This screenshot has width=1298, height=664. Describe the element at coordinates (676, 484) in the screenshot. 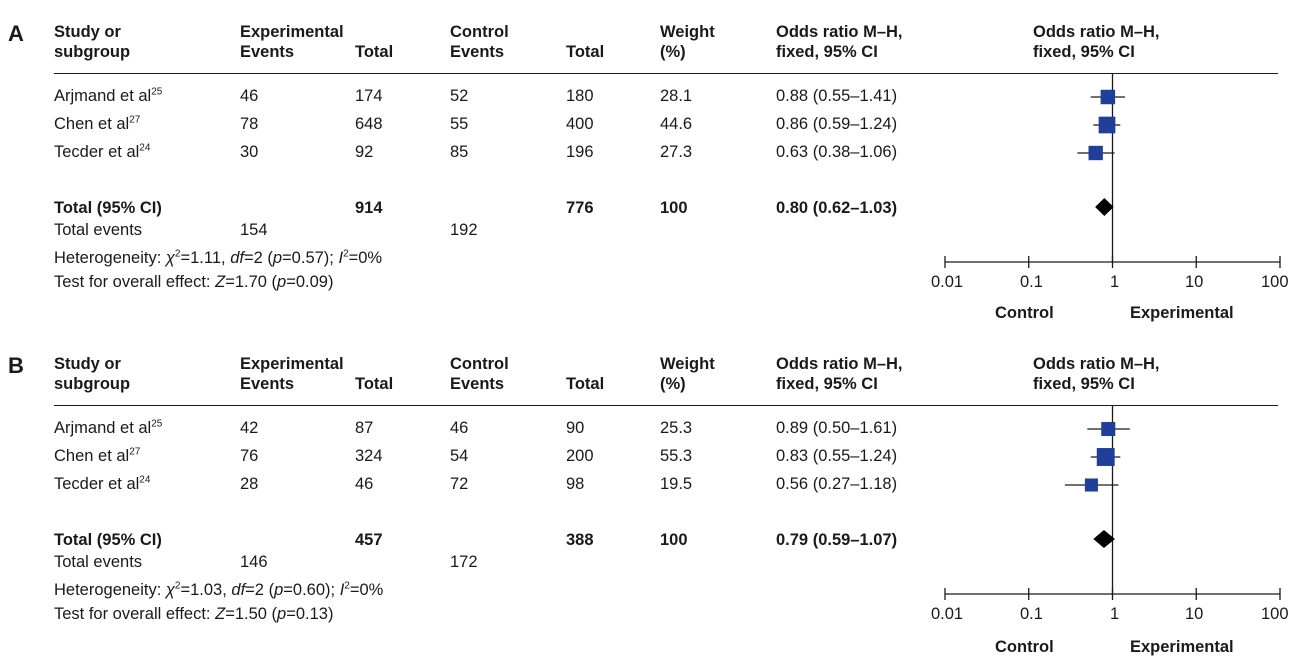

I see `weight-cell: 19.5` at that location.